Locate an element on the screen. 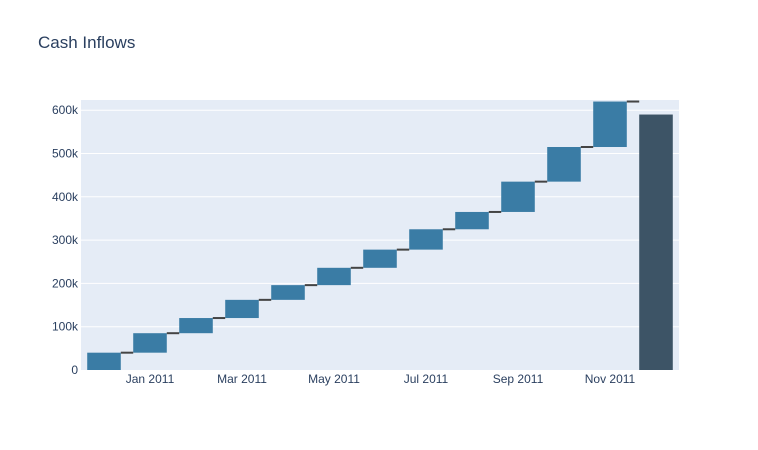  y-tick-label: 0 is located at coordinates (74, 370).